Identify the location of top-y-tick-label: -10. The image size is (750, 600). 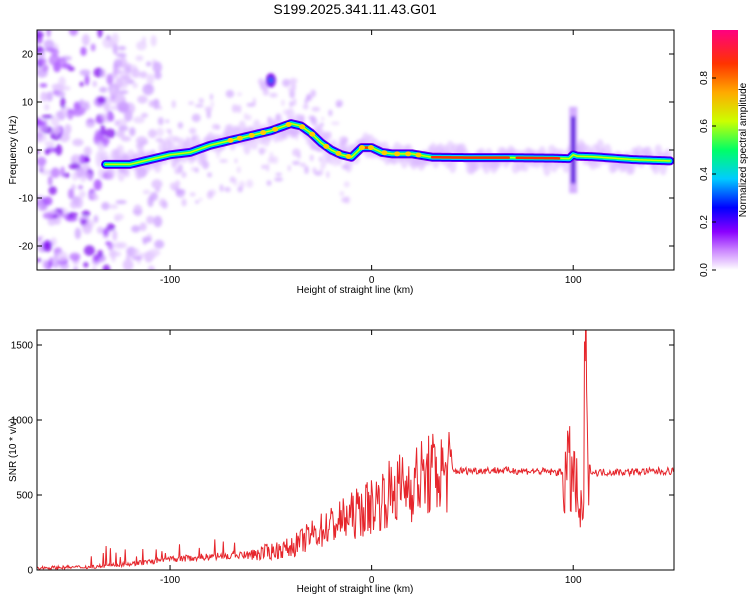
(26, 199).